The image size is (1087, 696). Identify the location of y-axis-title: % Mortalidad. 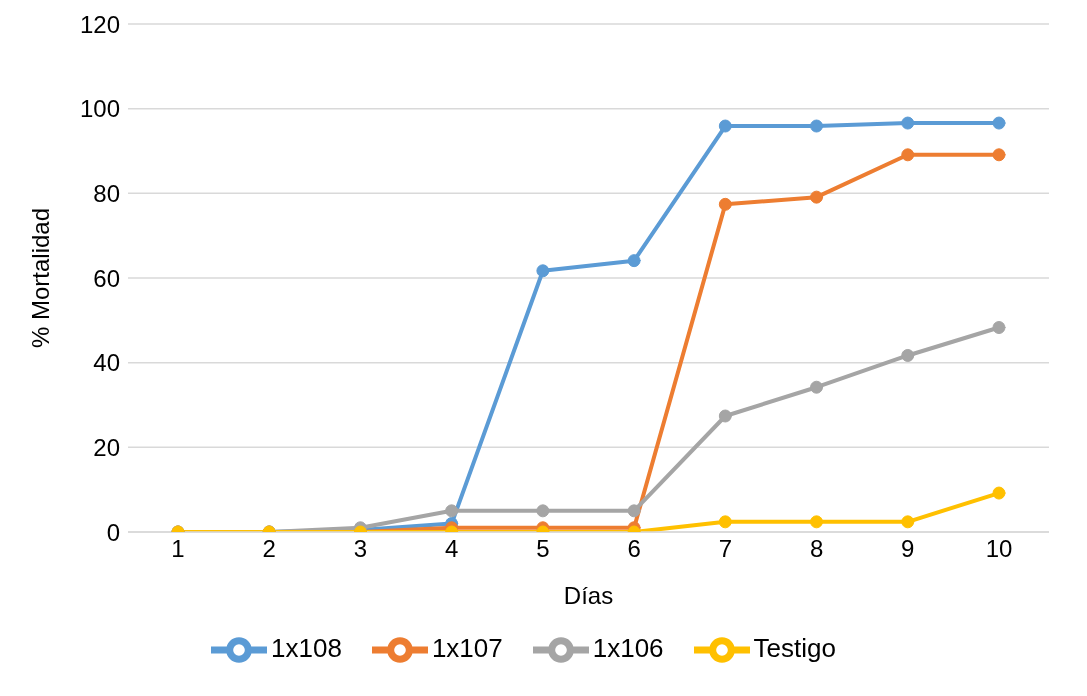
(40, 278).